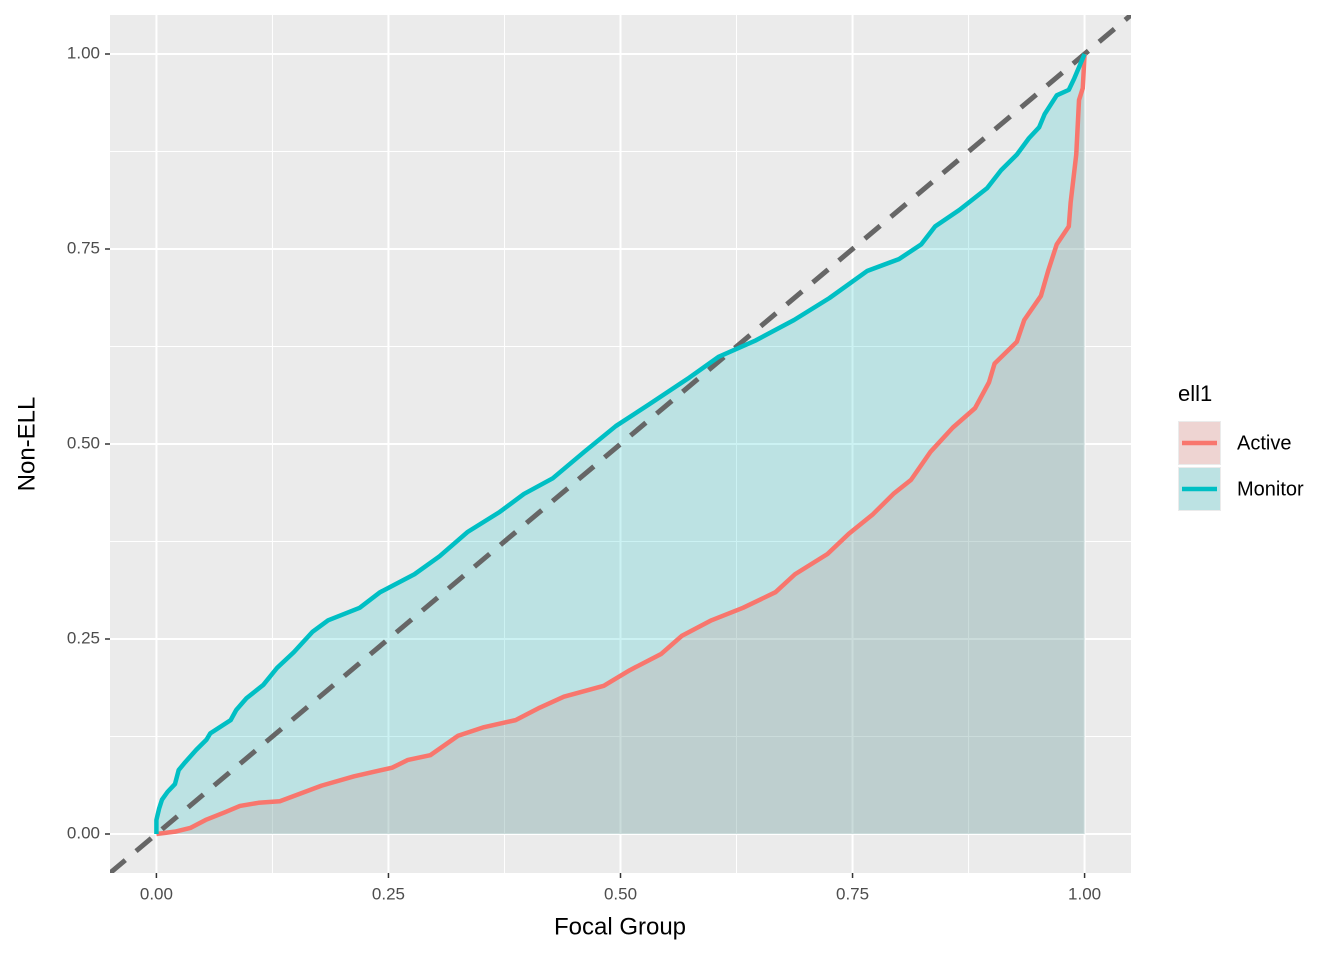 This screenshot has height=965, width=1344. What do you see at coordinates (1264, 443) in the screenshot?
I see `legend-label: Active` at bounding box center [1264, 443].